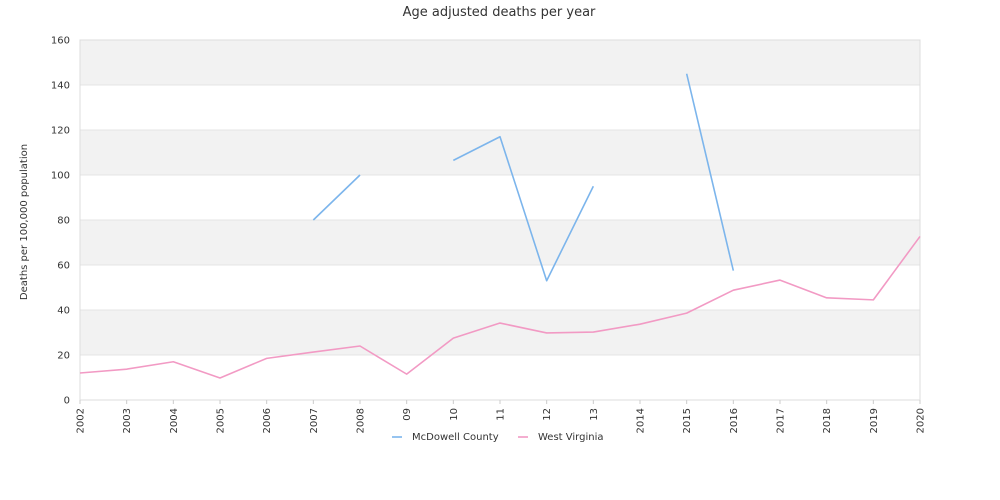 Image resolution: width=1000 pixels, height=500 pixels. I want to click on x-tick-label: 2002, so click(81, 420).